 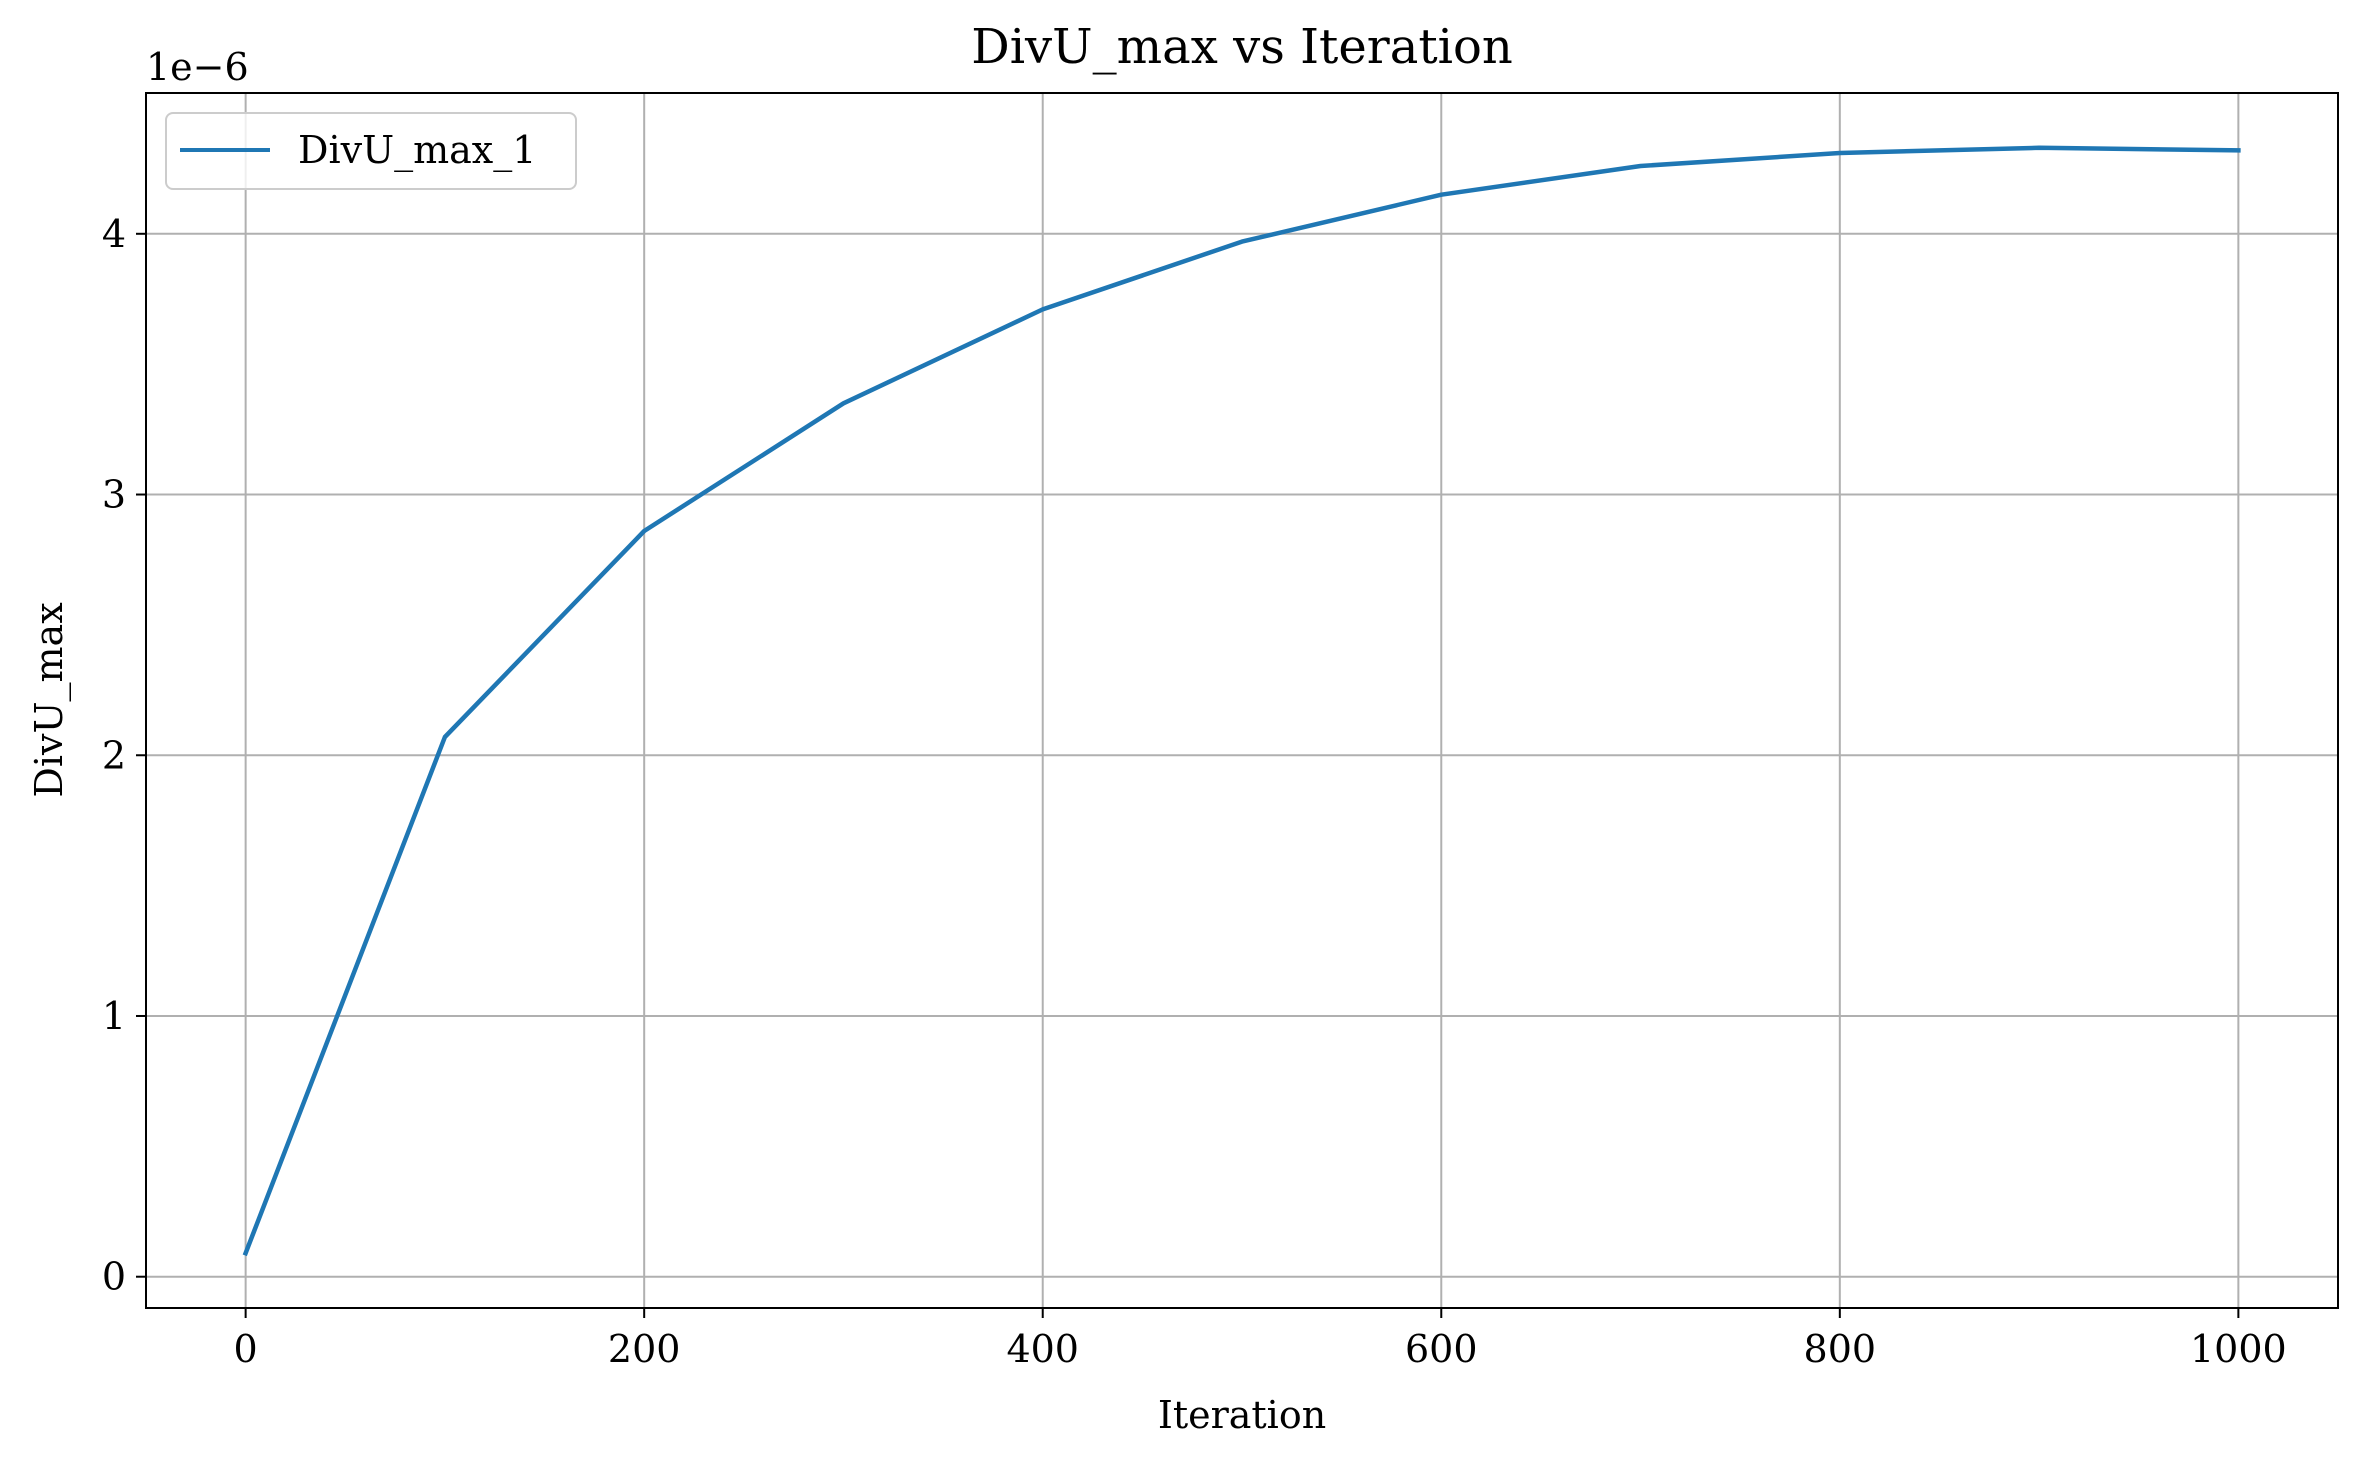 I want to click on legend-box, so click(x=371, y=151).